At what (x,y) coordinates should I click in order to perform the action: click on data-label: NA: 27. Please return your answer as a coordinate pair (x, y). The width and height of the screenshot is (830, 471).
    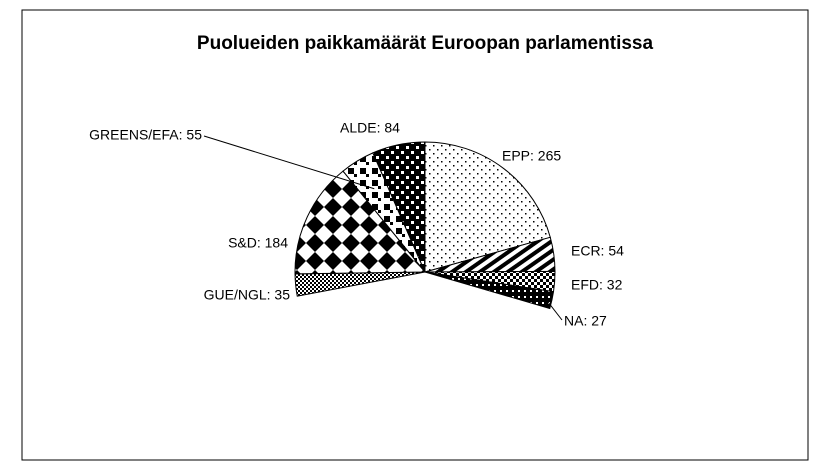
    Looking at the image, I should click on (585, 321).